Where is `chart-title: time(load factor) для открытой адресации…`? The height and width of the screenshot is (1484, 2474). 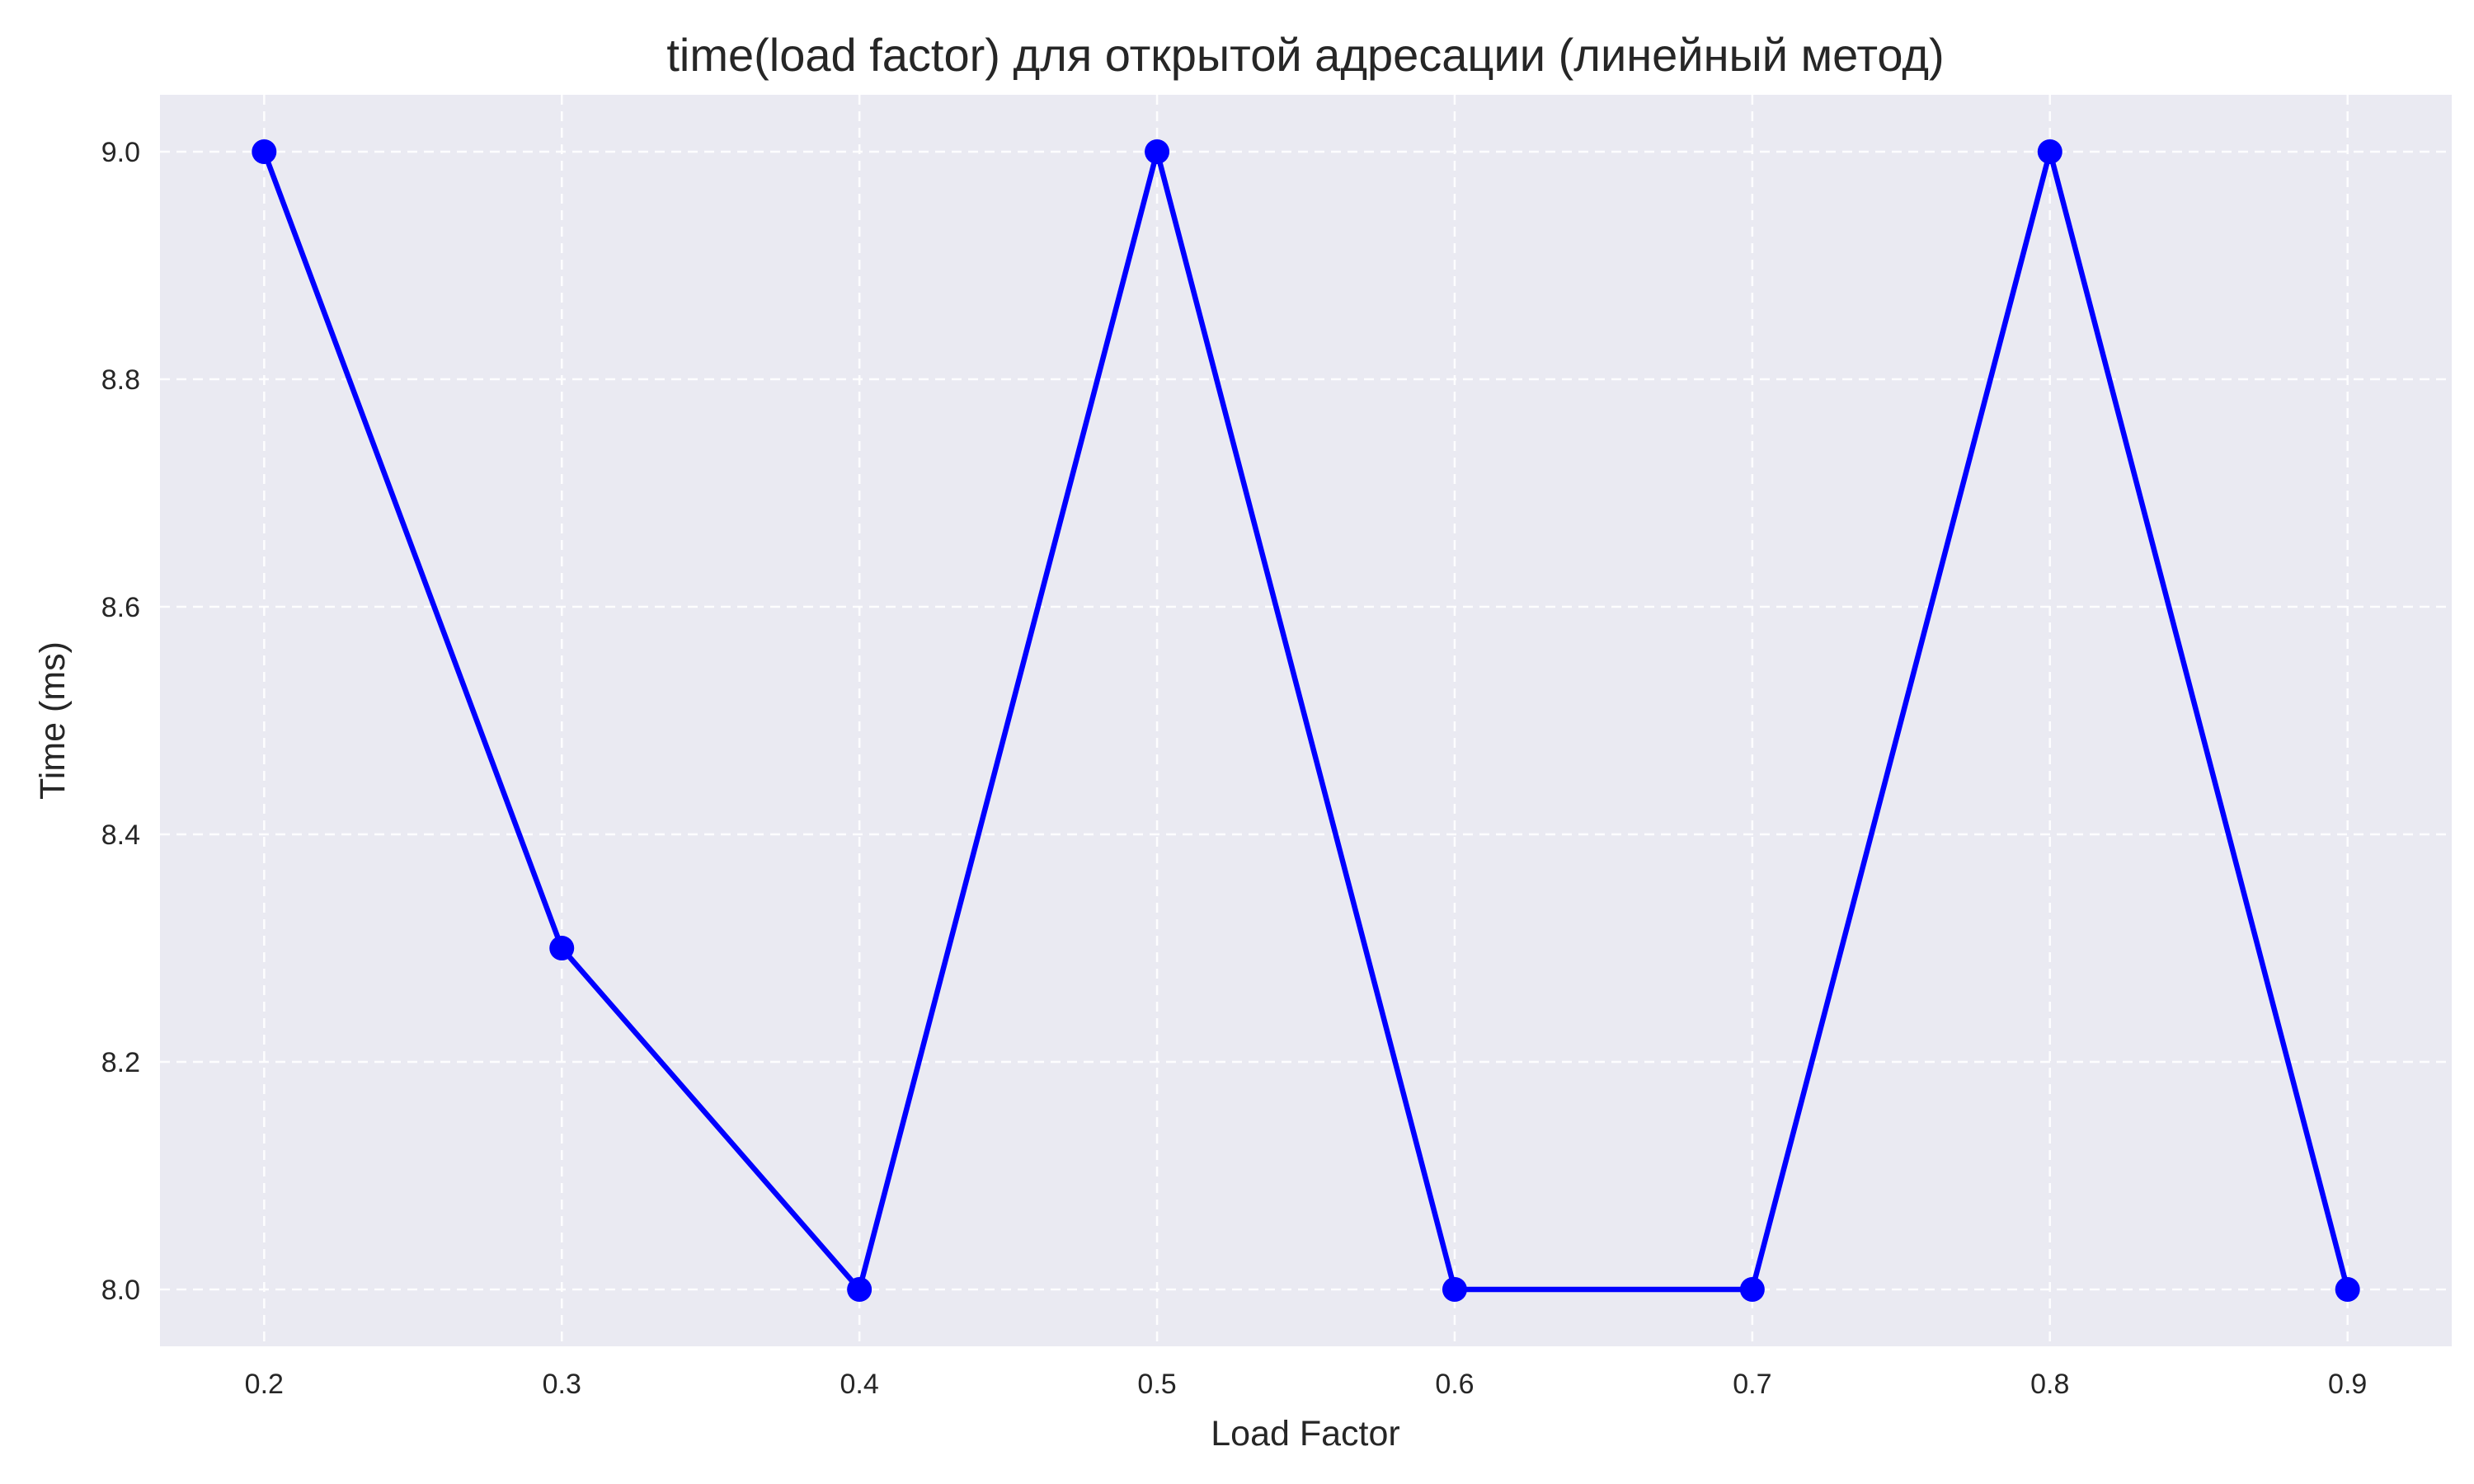
chart-title: time(load factor) для открытой адресации… is located at coordinates (1305, 55).